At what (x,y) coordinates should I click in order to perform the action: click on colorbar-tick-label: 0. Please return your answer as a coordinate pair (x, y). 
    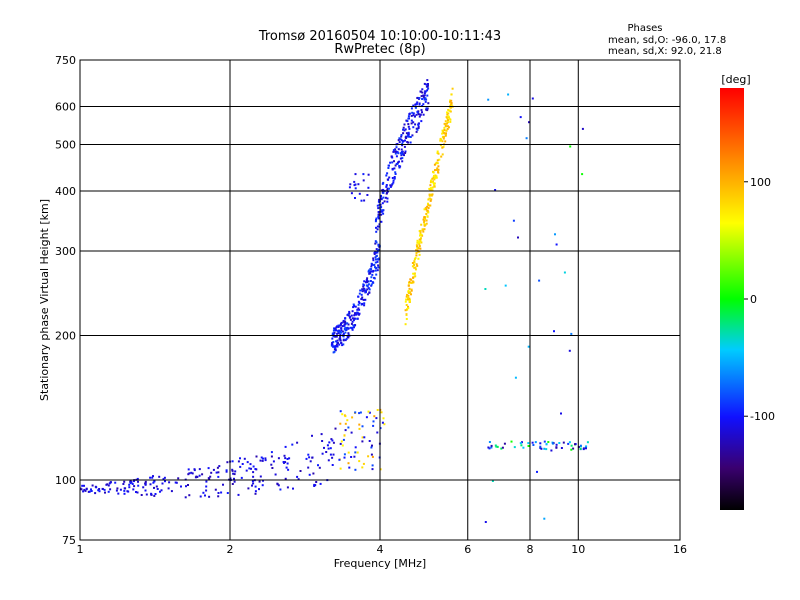
    Looking at the image, I should click on (753, 299).